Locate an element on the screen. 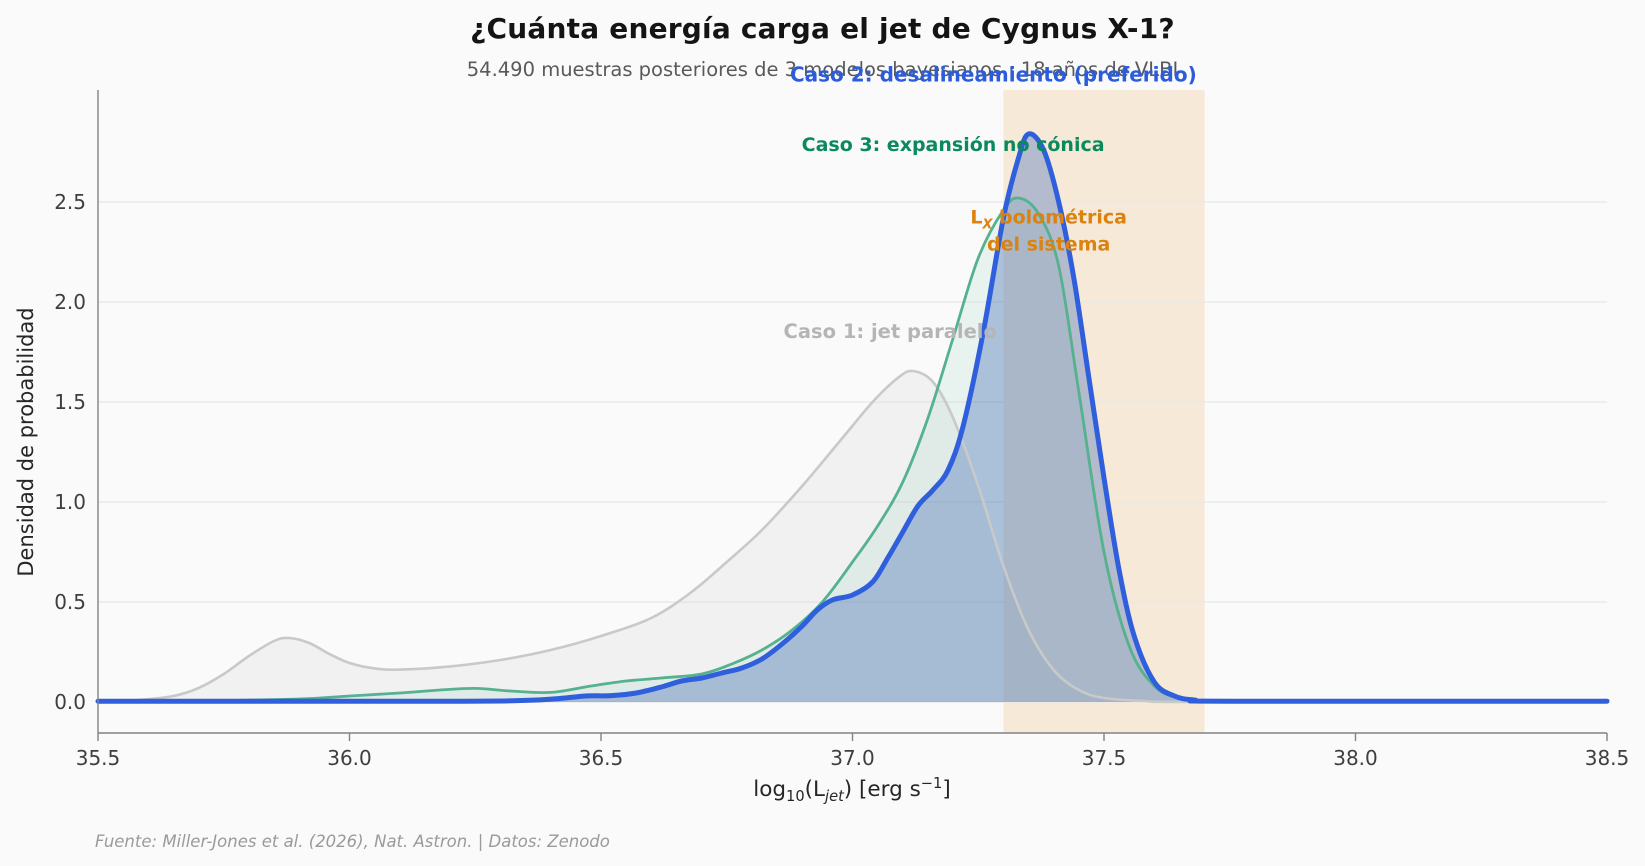 Image resolution: width=1645 pixels, height=866 pixels. x-tick-label: 36.0 is located at coordinates (349, 758).